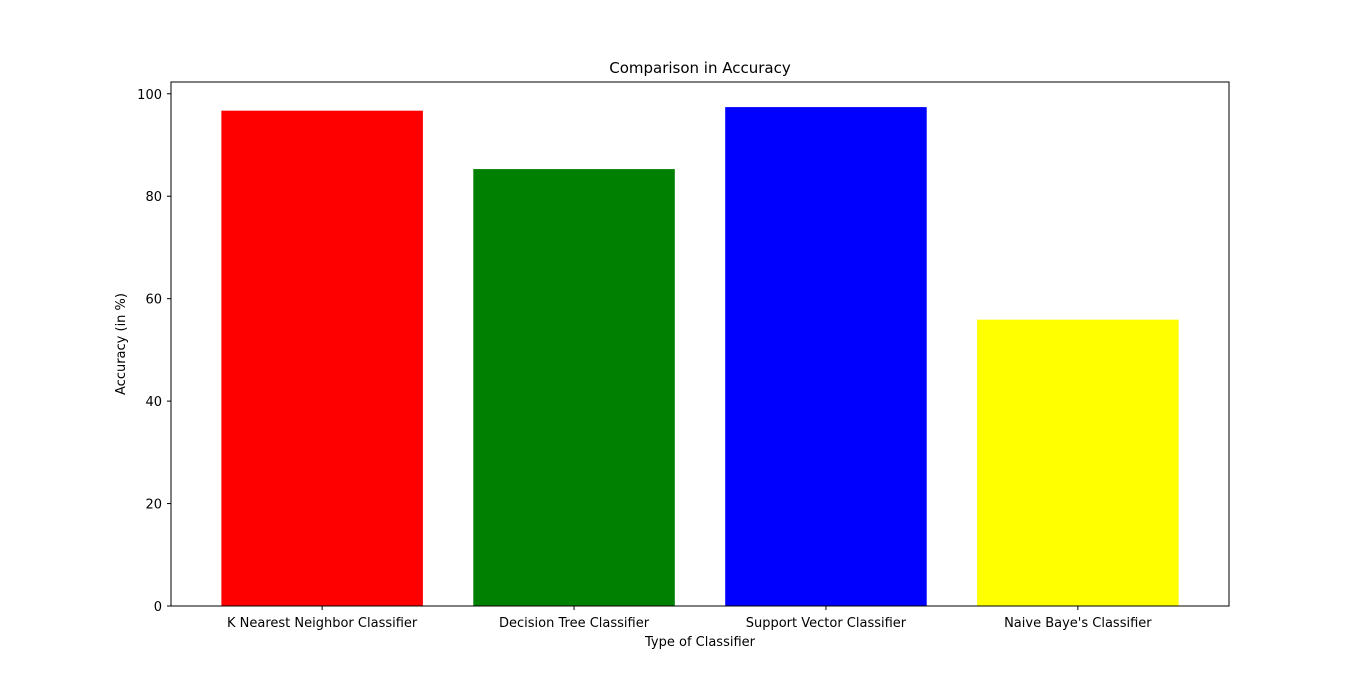  I want to click on y-axis-label: Accuracy (in %), so click(121, 344).